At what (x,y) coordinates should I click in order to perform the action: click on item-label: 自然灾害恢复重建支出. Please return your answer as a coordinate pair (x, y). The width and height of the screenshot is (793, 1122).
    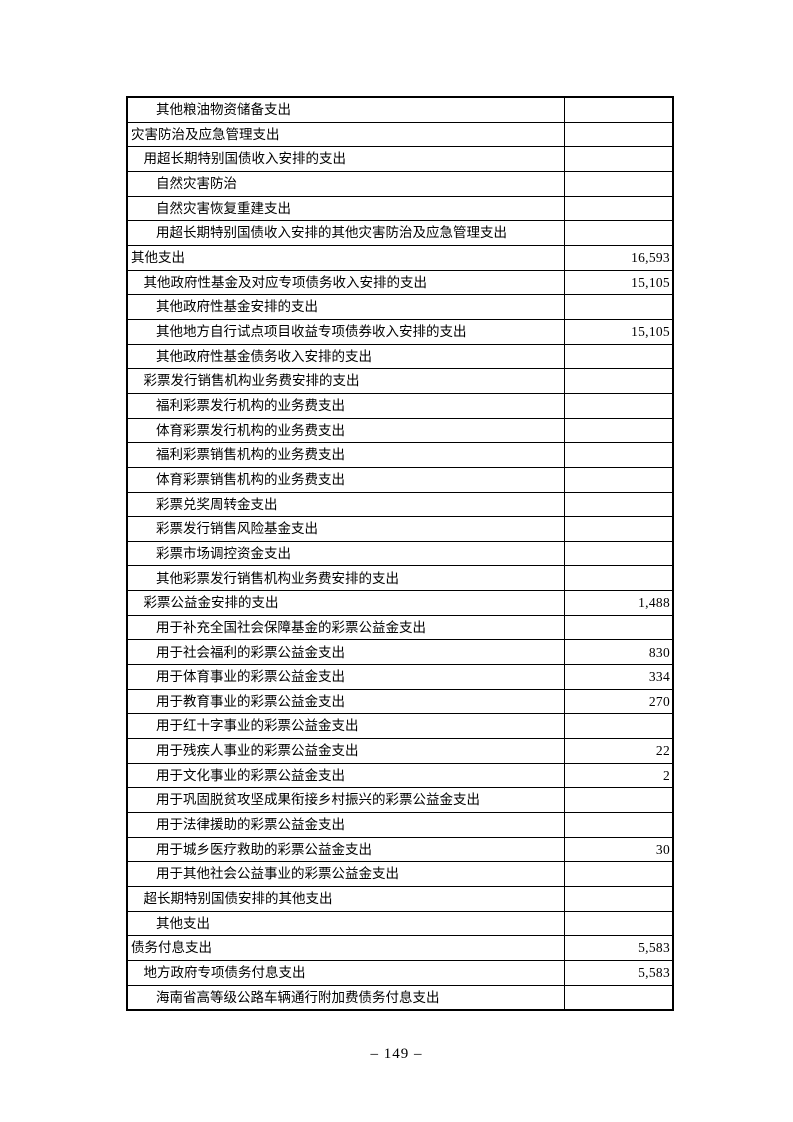
    Looking at the image, I should click on (345, 208).